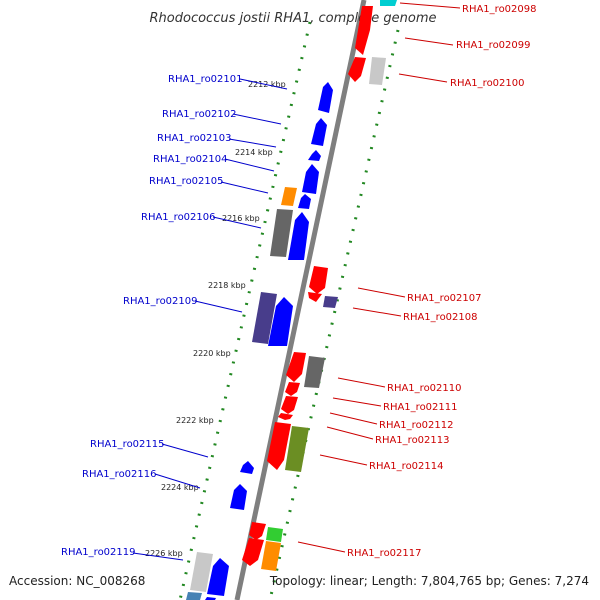 The width and height of the screenshot is (600, 600). Describe the element at coordinates (381, 292) in the screenshot. I see `leader-ro02107` at that location.